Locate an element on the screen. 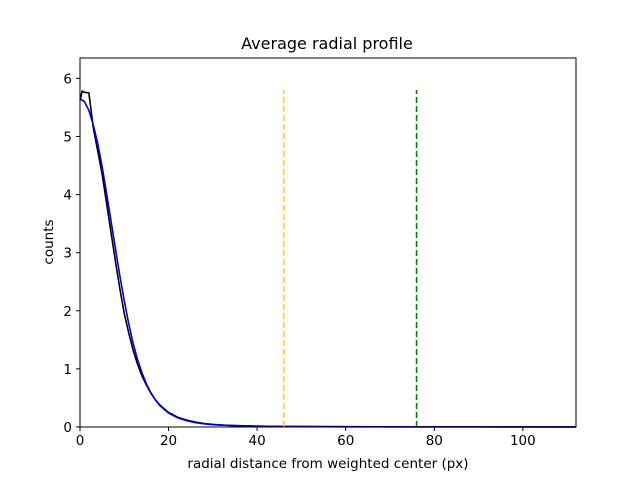 The height and width of the screenshot is (480, 640). x-tick-label: 20 is located at coordinates (168, 441).